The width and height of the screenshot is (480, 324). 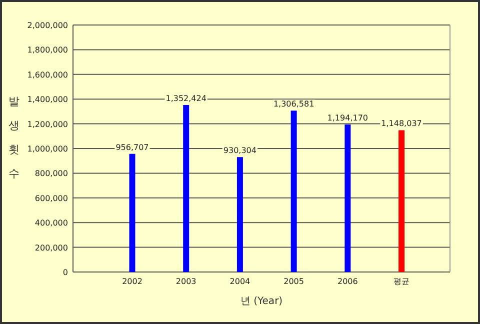 I want to click on y-tick-label: 2,000,000, so click(x=47, y=25).